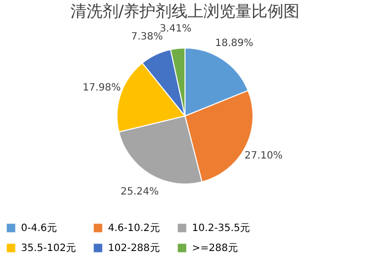 This screenshot has height=264, width=370. What do you see at coordinates (101, 88) in the screenshot?
I see `data-label: 17.98%` at bounding box center [101, 88].